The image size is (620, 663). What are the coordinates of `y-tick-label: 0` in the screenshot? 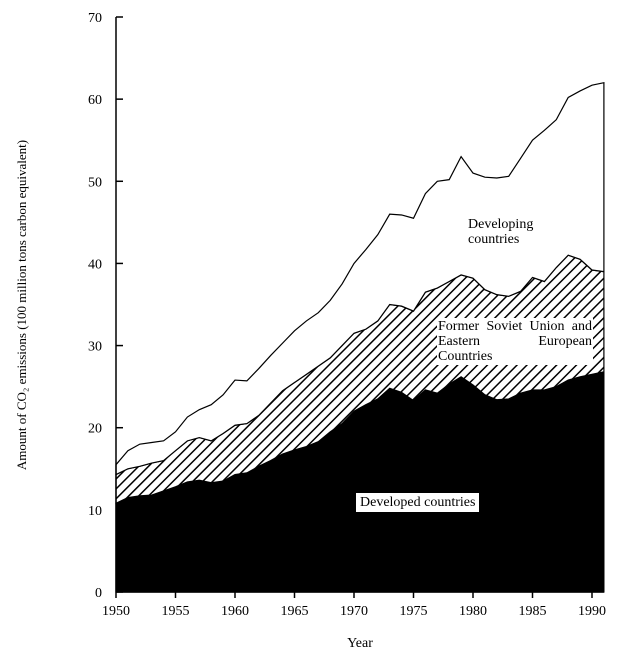 It's located at (98, 593).